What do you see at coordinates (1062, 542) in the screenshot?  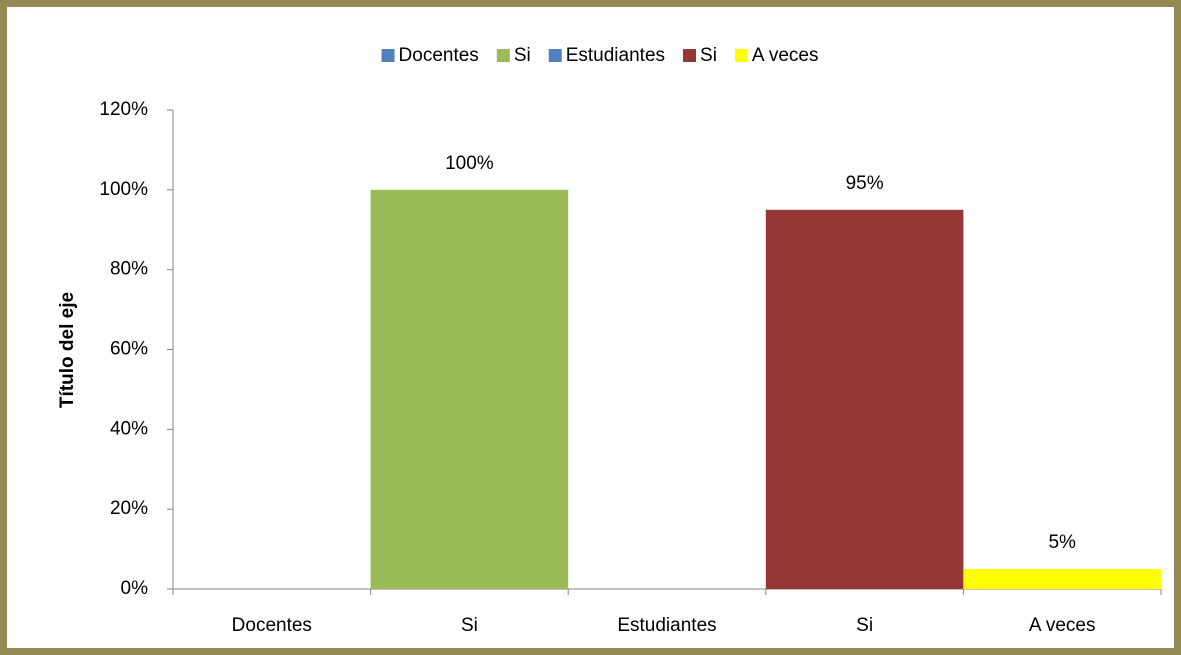 I see `data-label: 5%` at bounding box center [1062, 542].